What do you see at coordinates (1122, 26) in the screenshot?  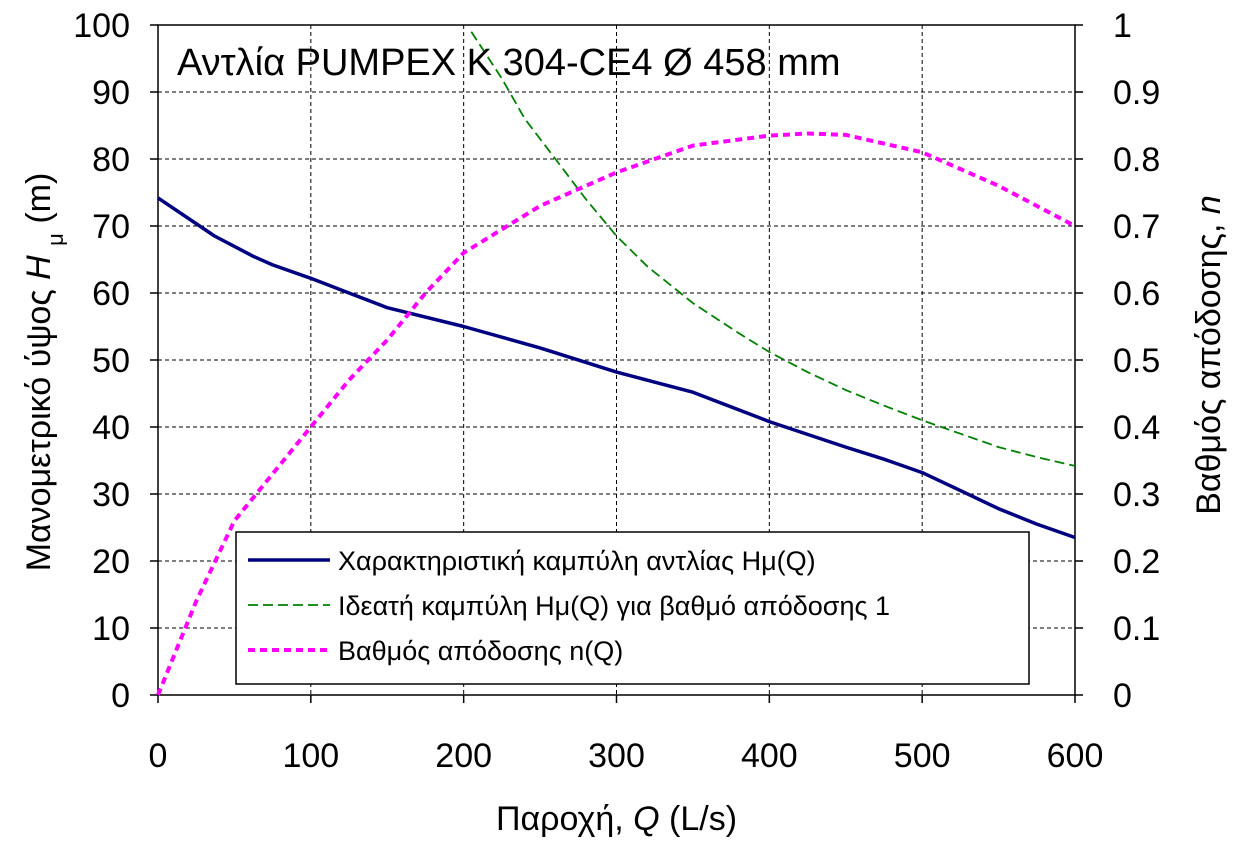 I see `y-right-tick-label: 1` at bounding box center [1122, 26].